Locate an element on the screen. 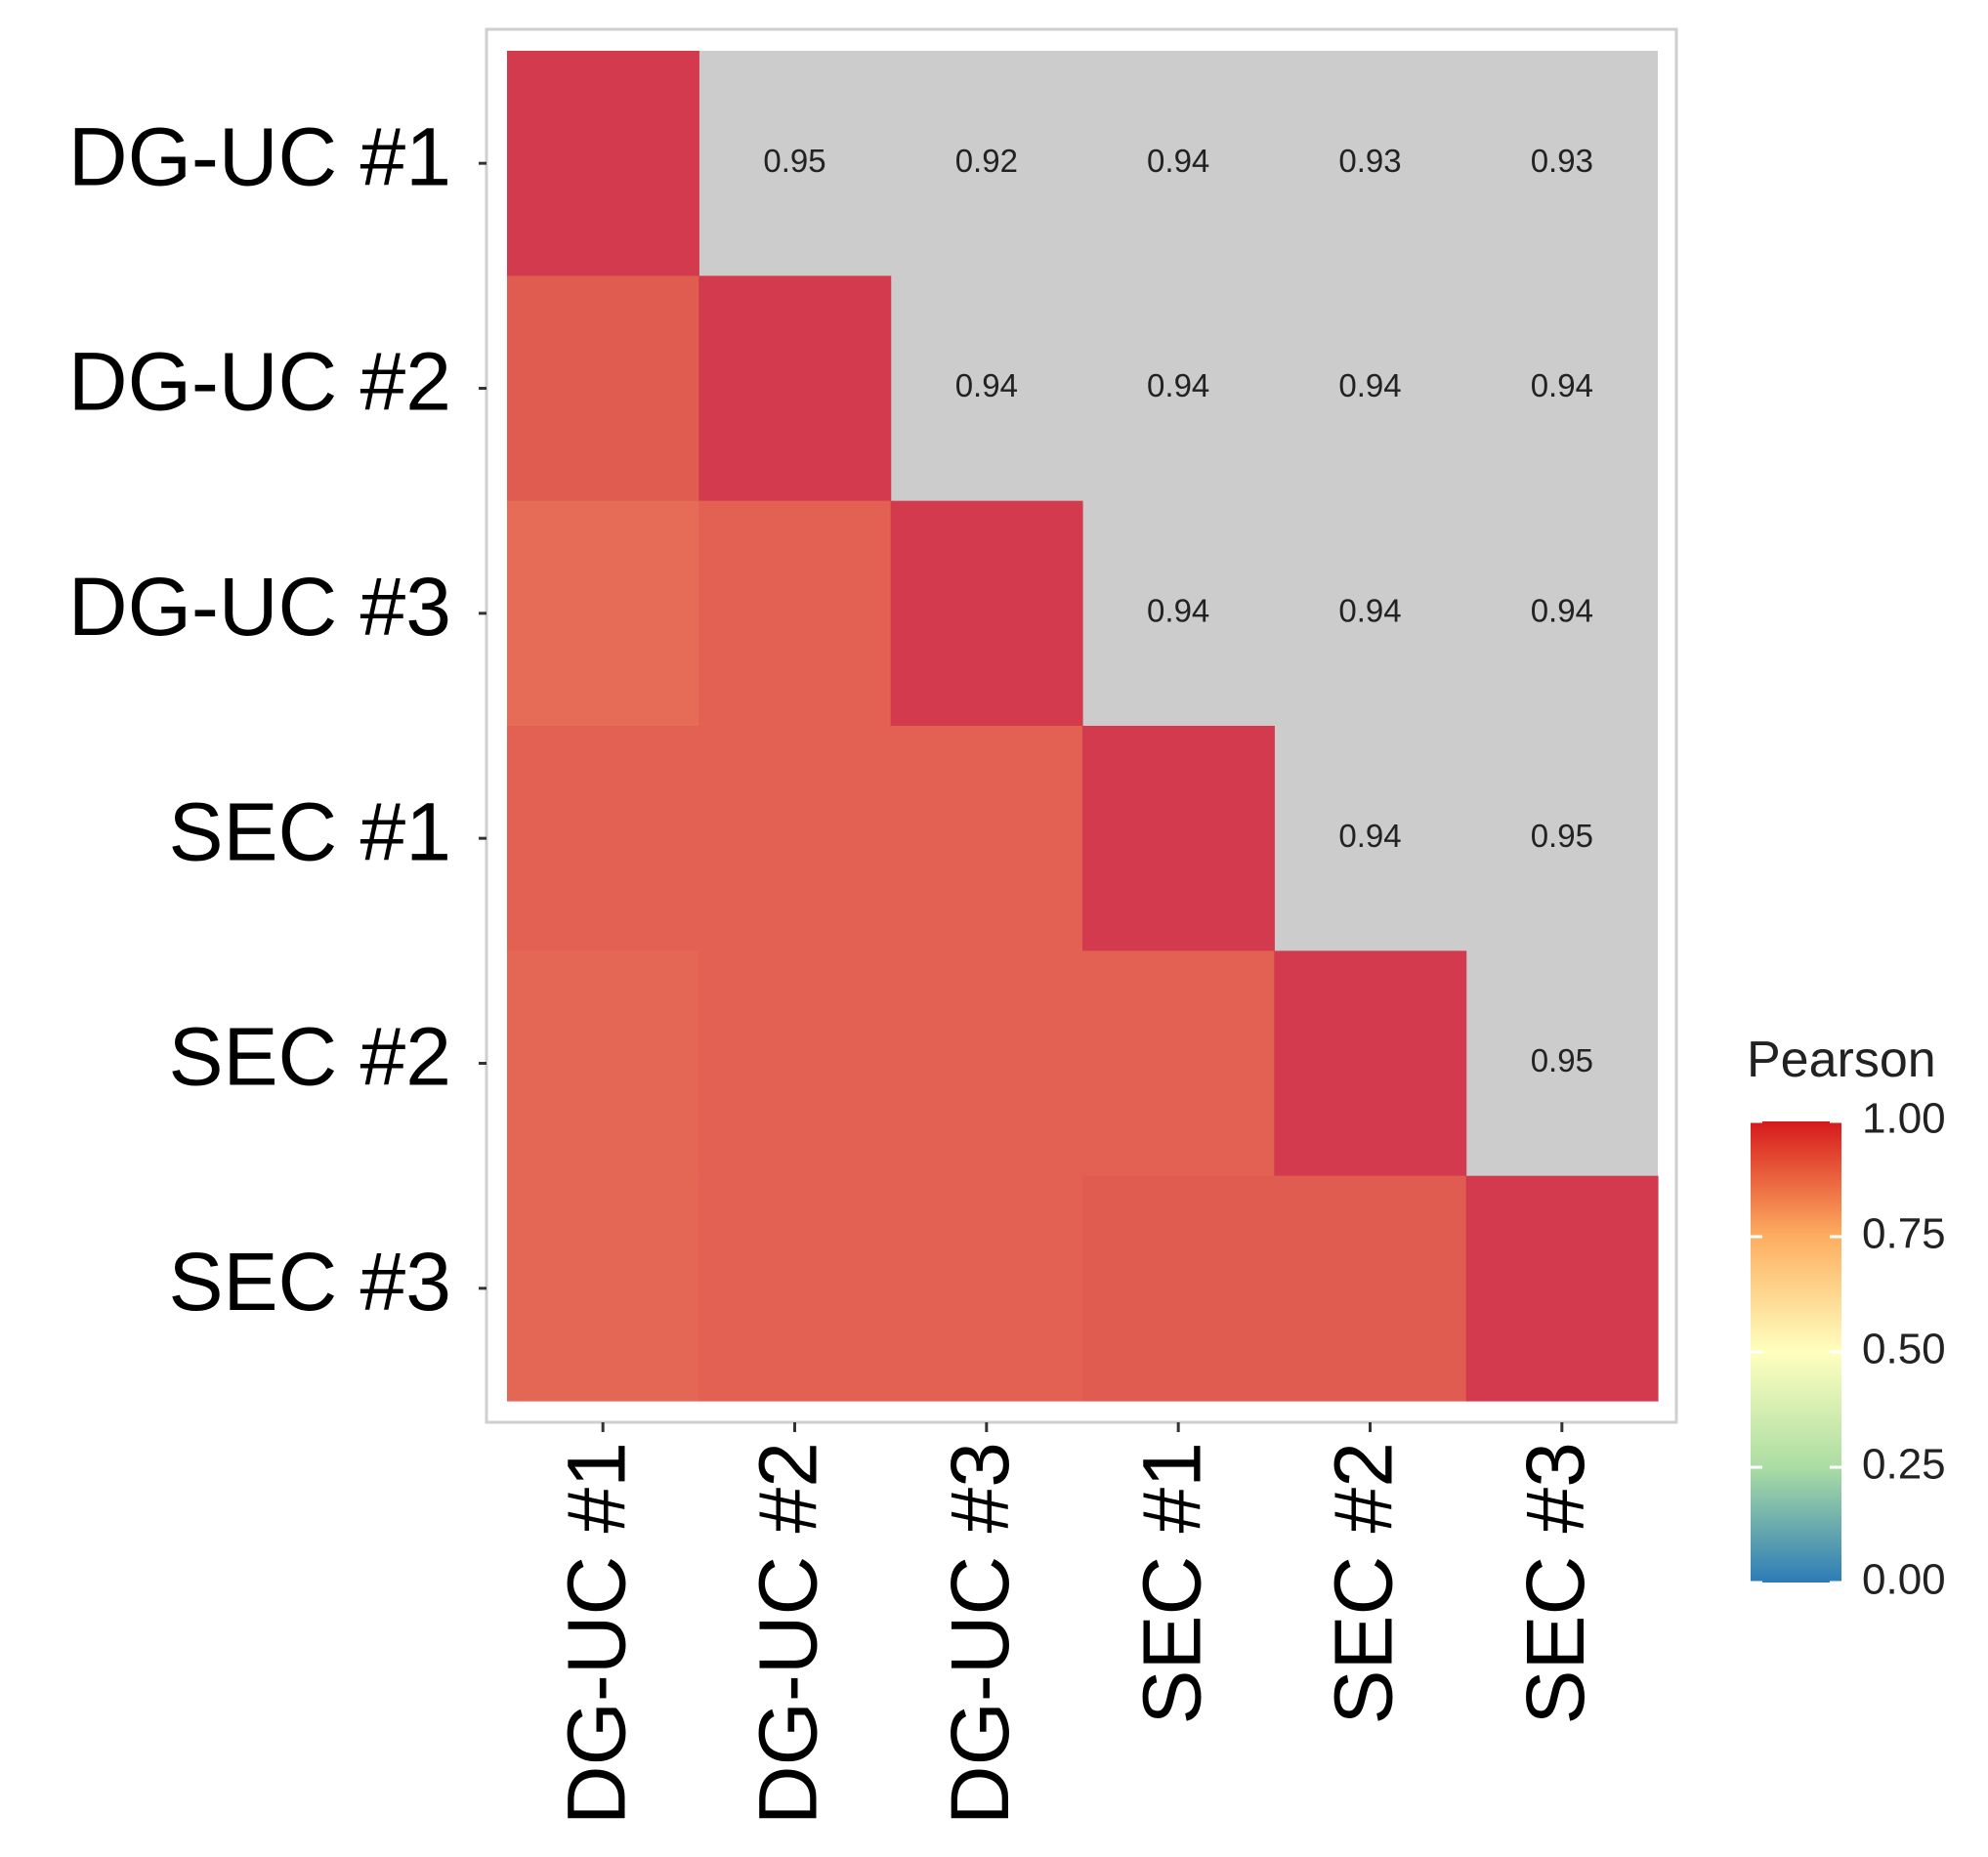 This screenshot has height=1857, width=1988. y-tick-label: SEC #1 is located at coordinates (310, 831).